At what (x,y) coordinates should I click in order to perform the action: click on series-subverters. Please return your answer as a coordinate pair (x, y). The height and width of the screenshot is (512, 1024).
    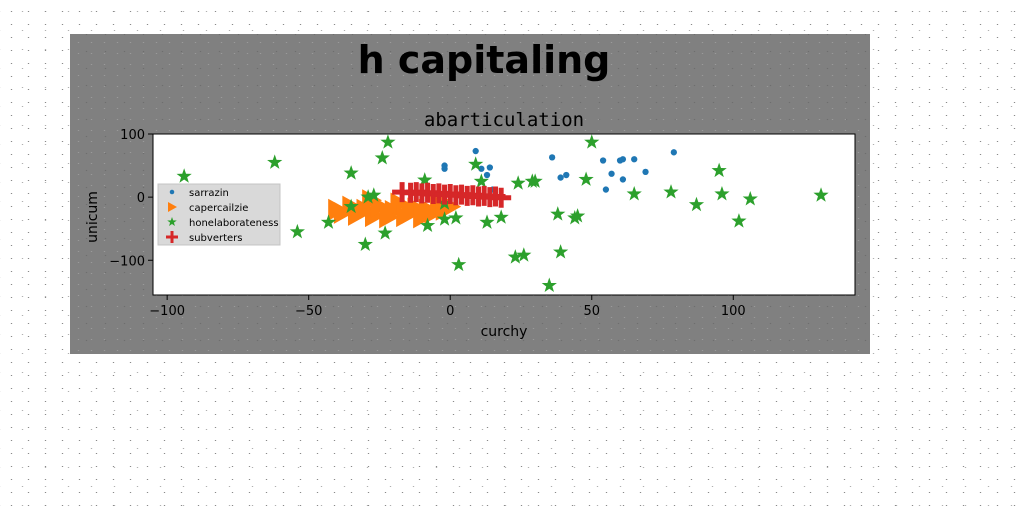
    Looking at the image, I should click on (452, 195).